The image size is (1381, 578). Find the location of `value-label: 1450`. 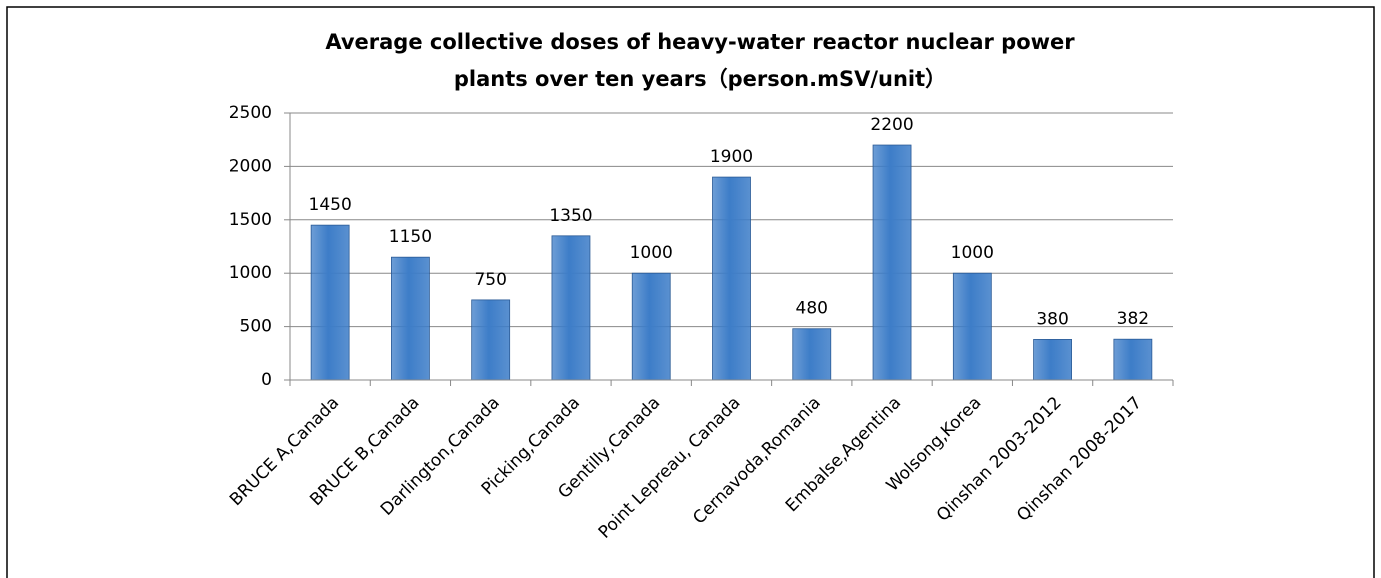

value-label: 1450 is located at coordinates (330, 205).